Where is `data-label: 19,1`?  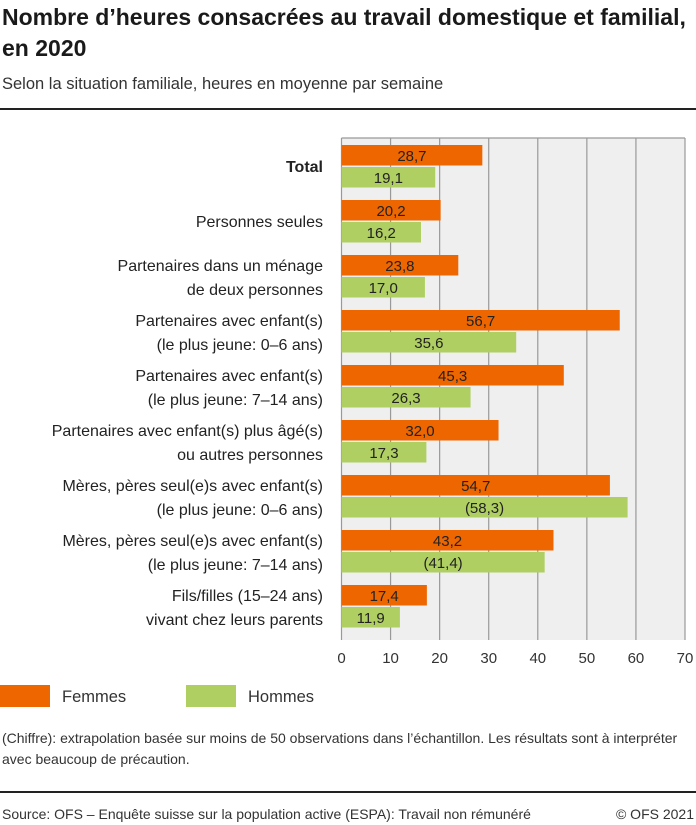
data-label: 19,1 is located at coordinates (388, 178).